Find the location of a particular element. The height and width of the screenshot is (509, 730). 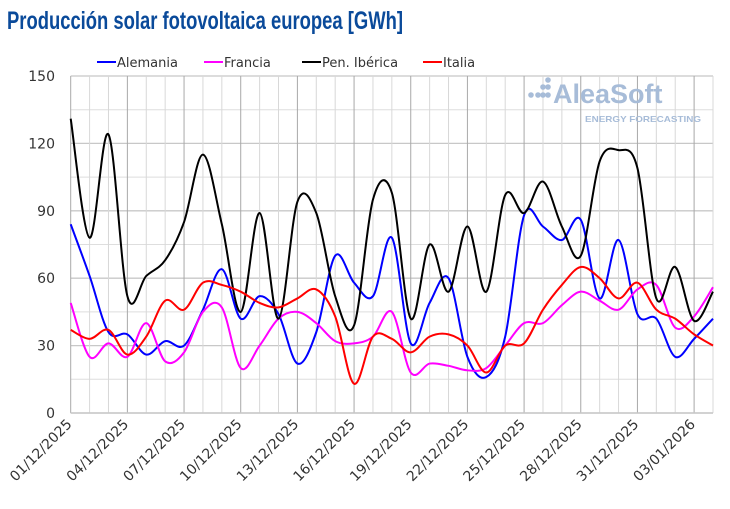

legend-label: Alemania is located at coordinates (147, 63).